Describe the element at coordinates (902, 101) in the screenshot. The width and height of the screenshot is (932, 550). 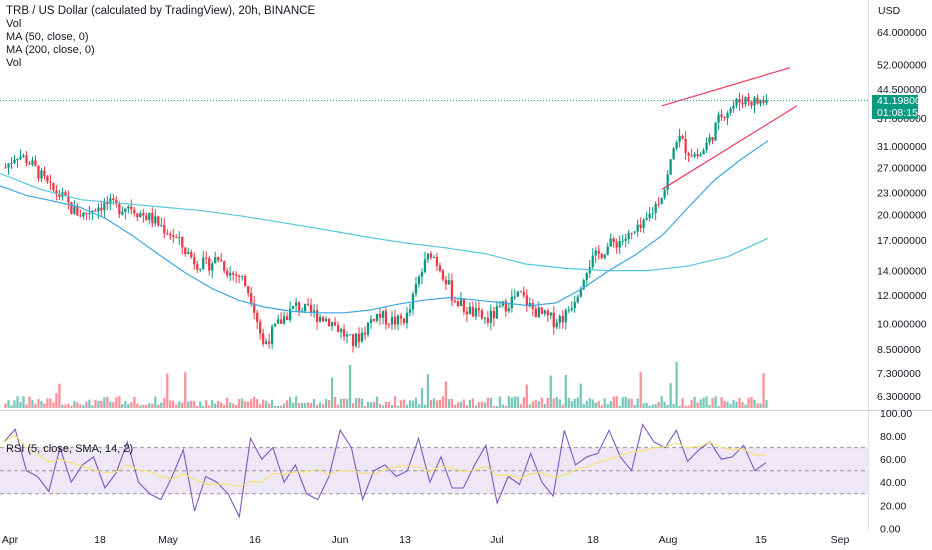
I see `current-price-value: 41.198007` at that location.